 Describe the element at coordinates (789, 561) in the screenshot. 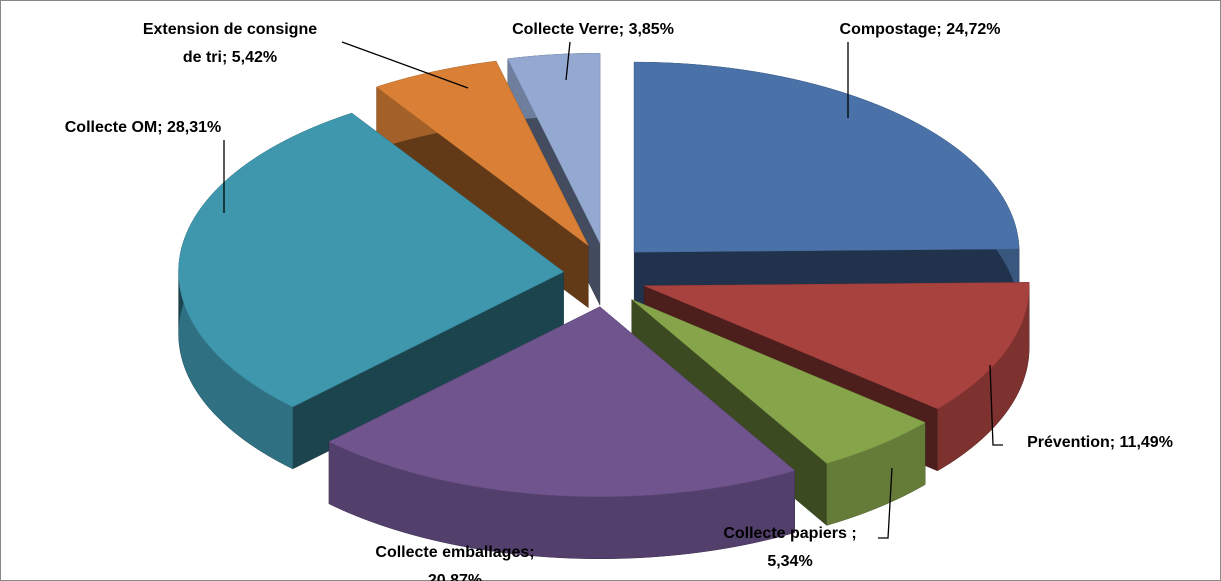

I see `data-label: 5,34%` at that location.